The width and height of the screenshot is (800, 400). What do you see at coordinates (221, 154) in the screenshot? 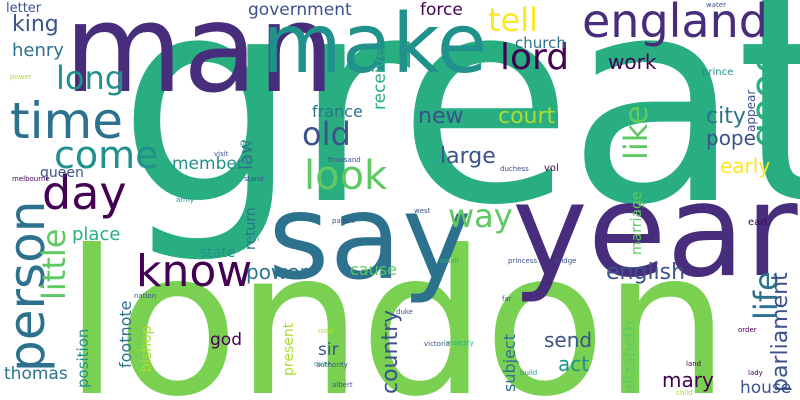
I see `word-visit: visit` at bounding box center [221, 154].